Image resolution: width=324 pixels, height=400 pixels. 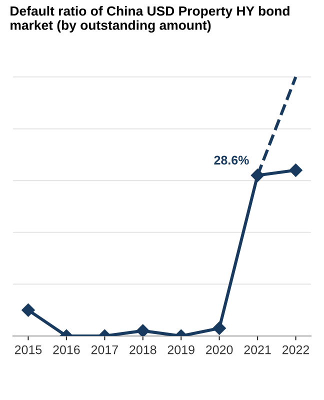 What do you see at coordinates (181, 349) in the screenshot?
I see `x-tick-label: 2019` at bounding box center [181, 349].